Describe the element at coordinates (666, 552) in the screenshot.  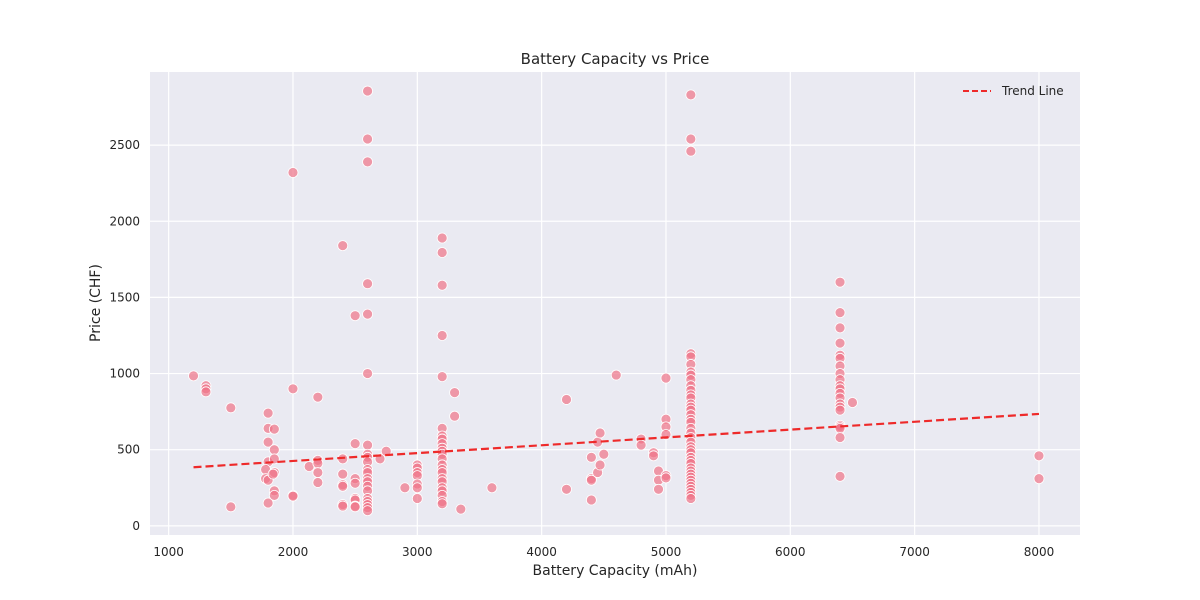
I see `x-tick-label: 5000` at that location.